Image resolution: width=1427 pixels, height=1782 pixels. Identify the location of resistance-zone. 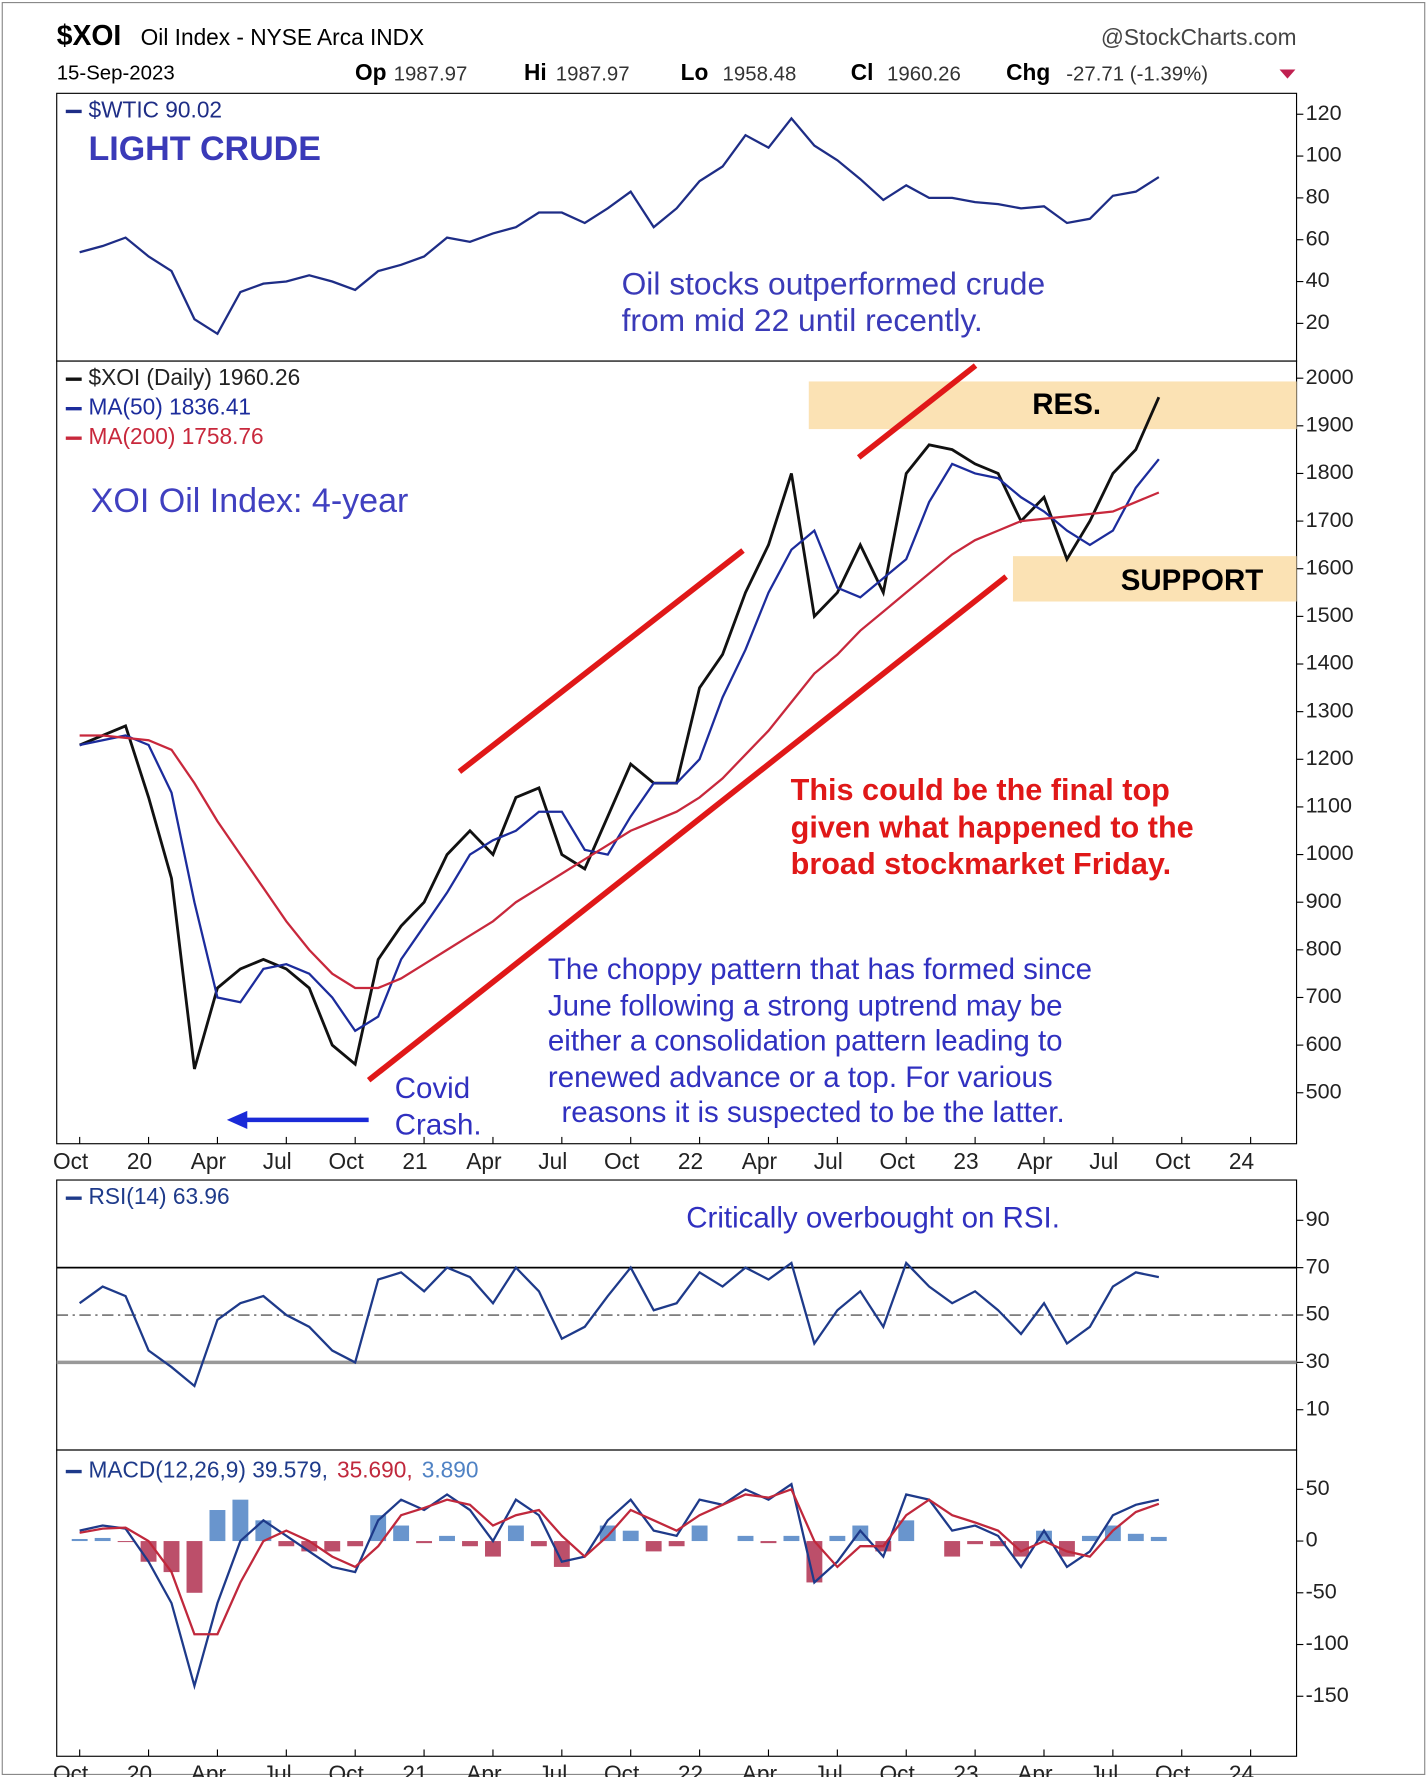
(1052, 405).